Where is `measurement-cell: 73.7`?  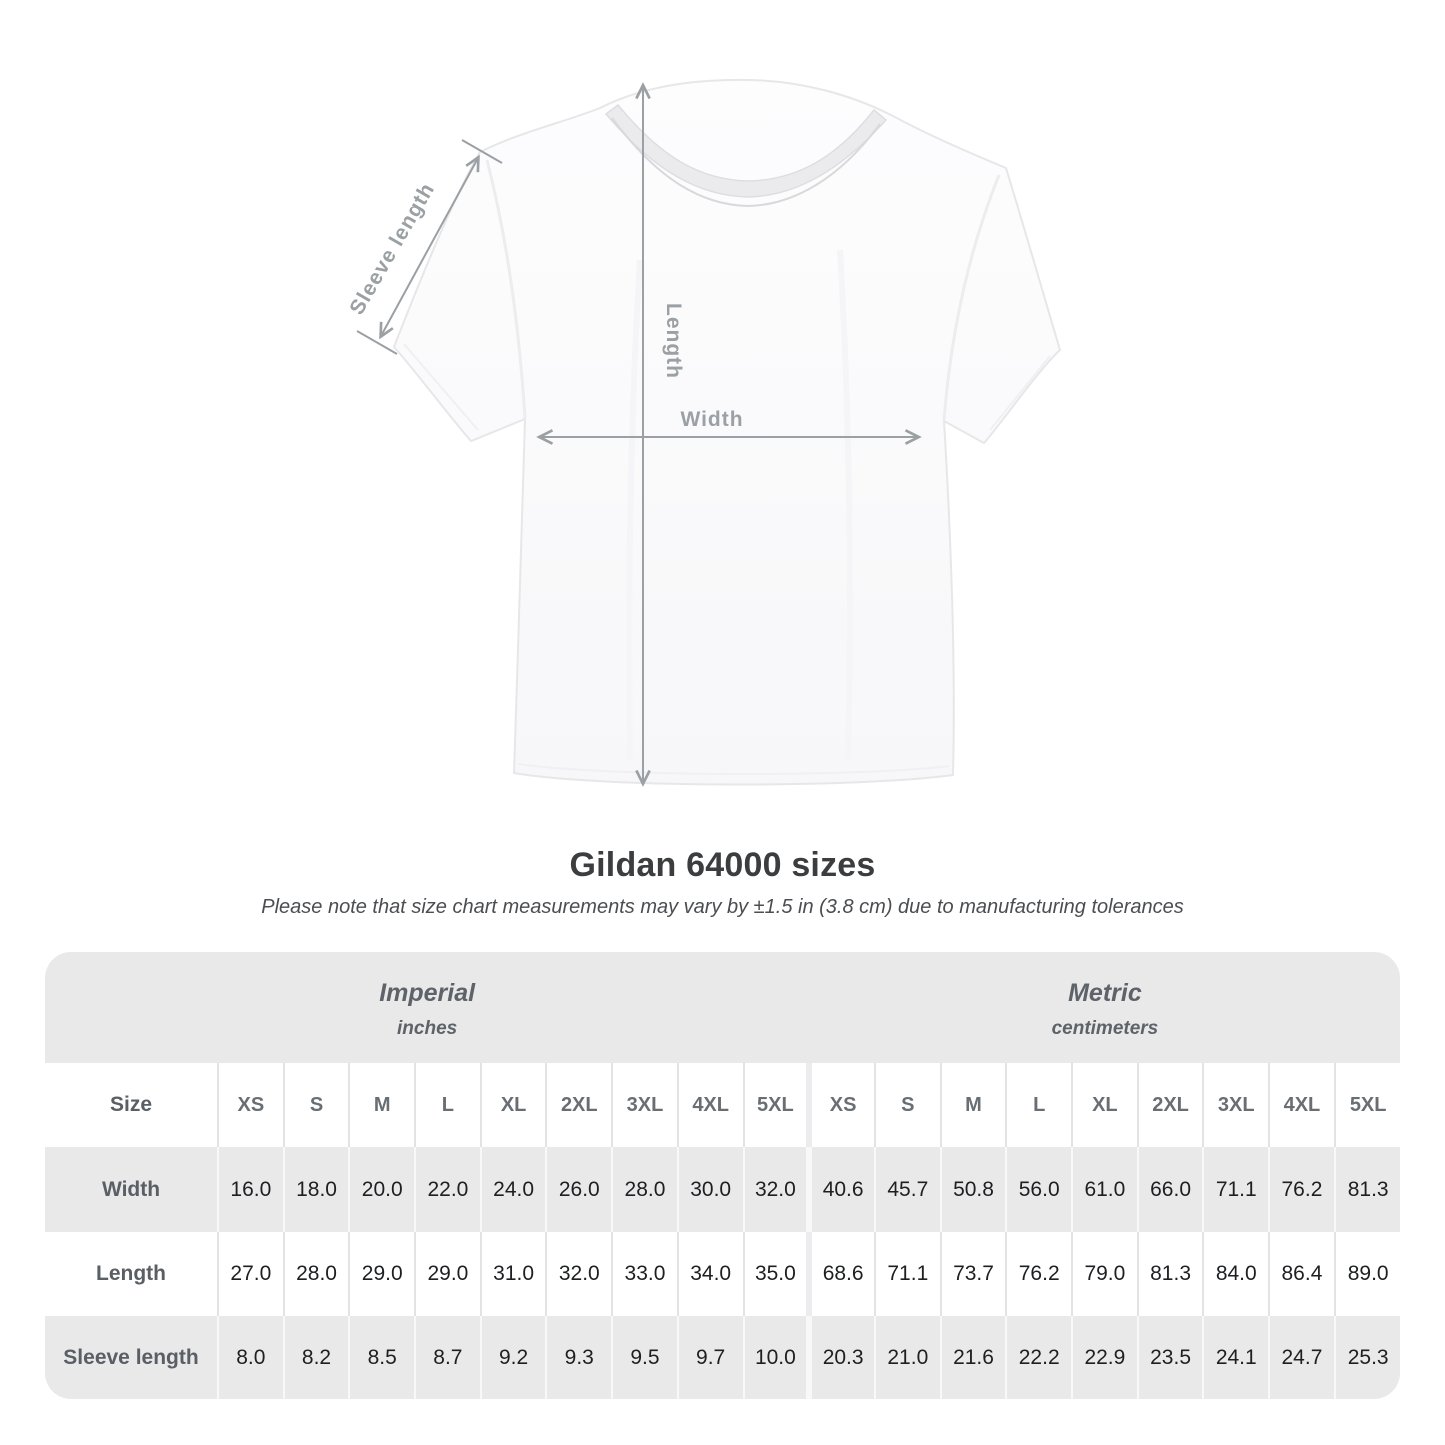 measurement-cell: 73.7 is located at coordinates (973, 1274).